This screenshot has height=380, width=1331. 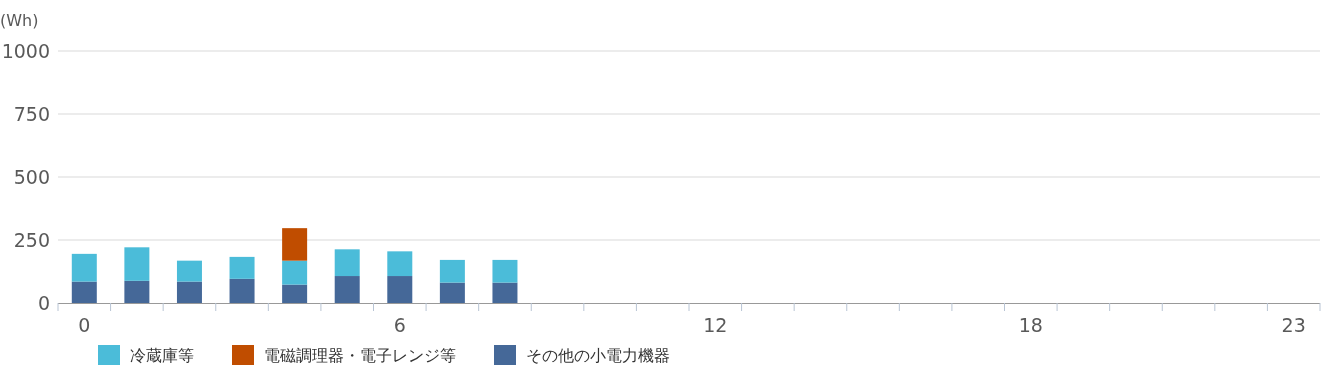 What do you see at coordinates (360, 355) in the screenshot?
I see `legend-label: 電磁調理器・電子レンジ等` at bounding box center [360, 355].